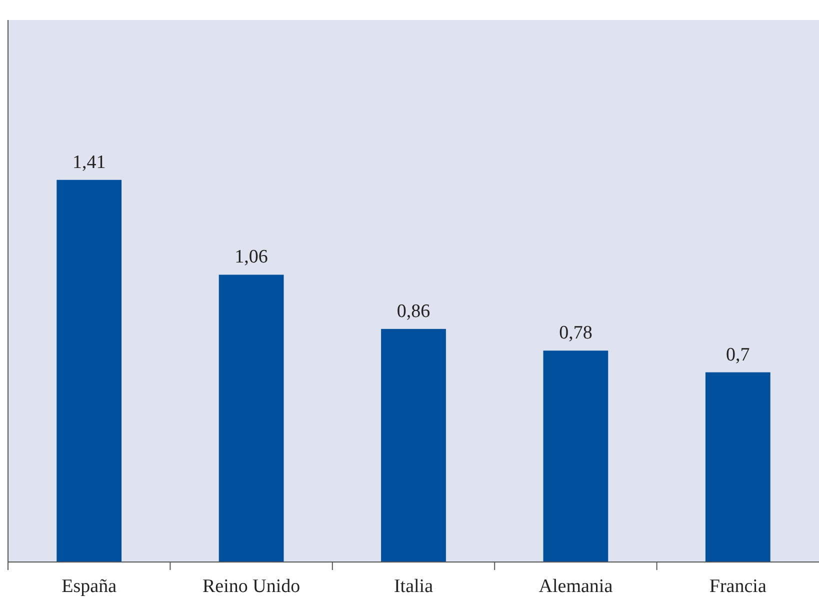 Image resolution: width=819 pixels, height=600 pixels. I want to click on x-tick-label: Italia, so click(414, 586).